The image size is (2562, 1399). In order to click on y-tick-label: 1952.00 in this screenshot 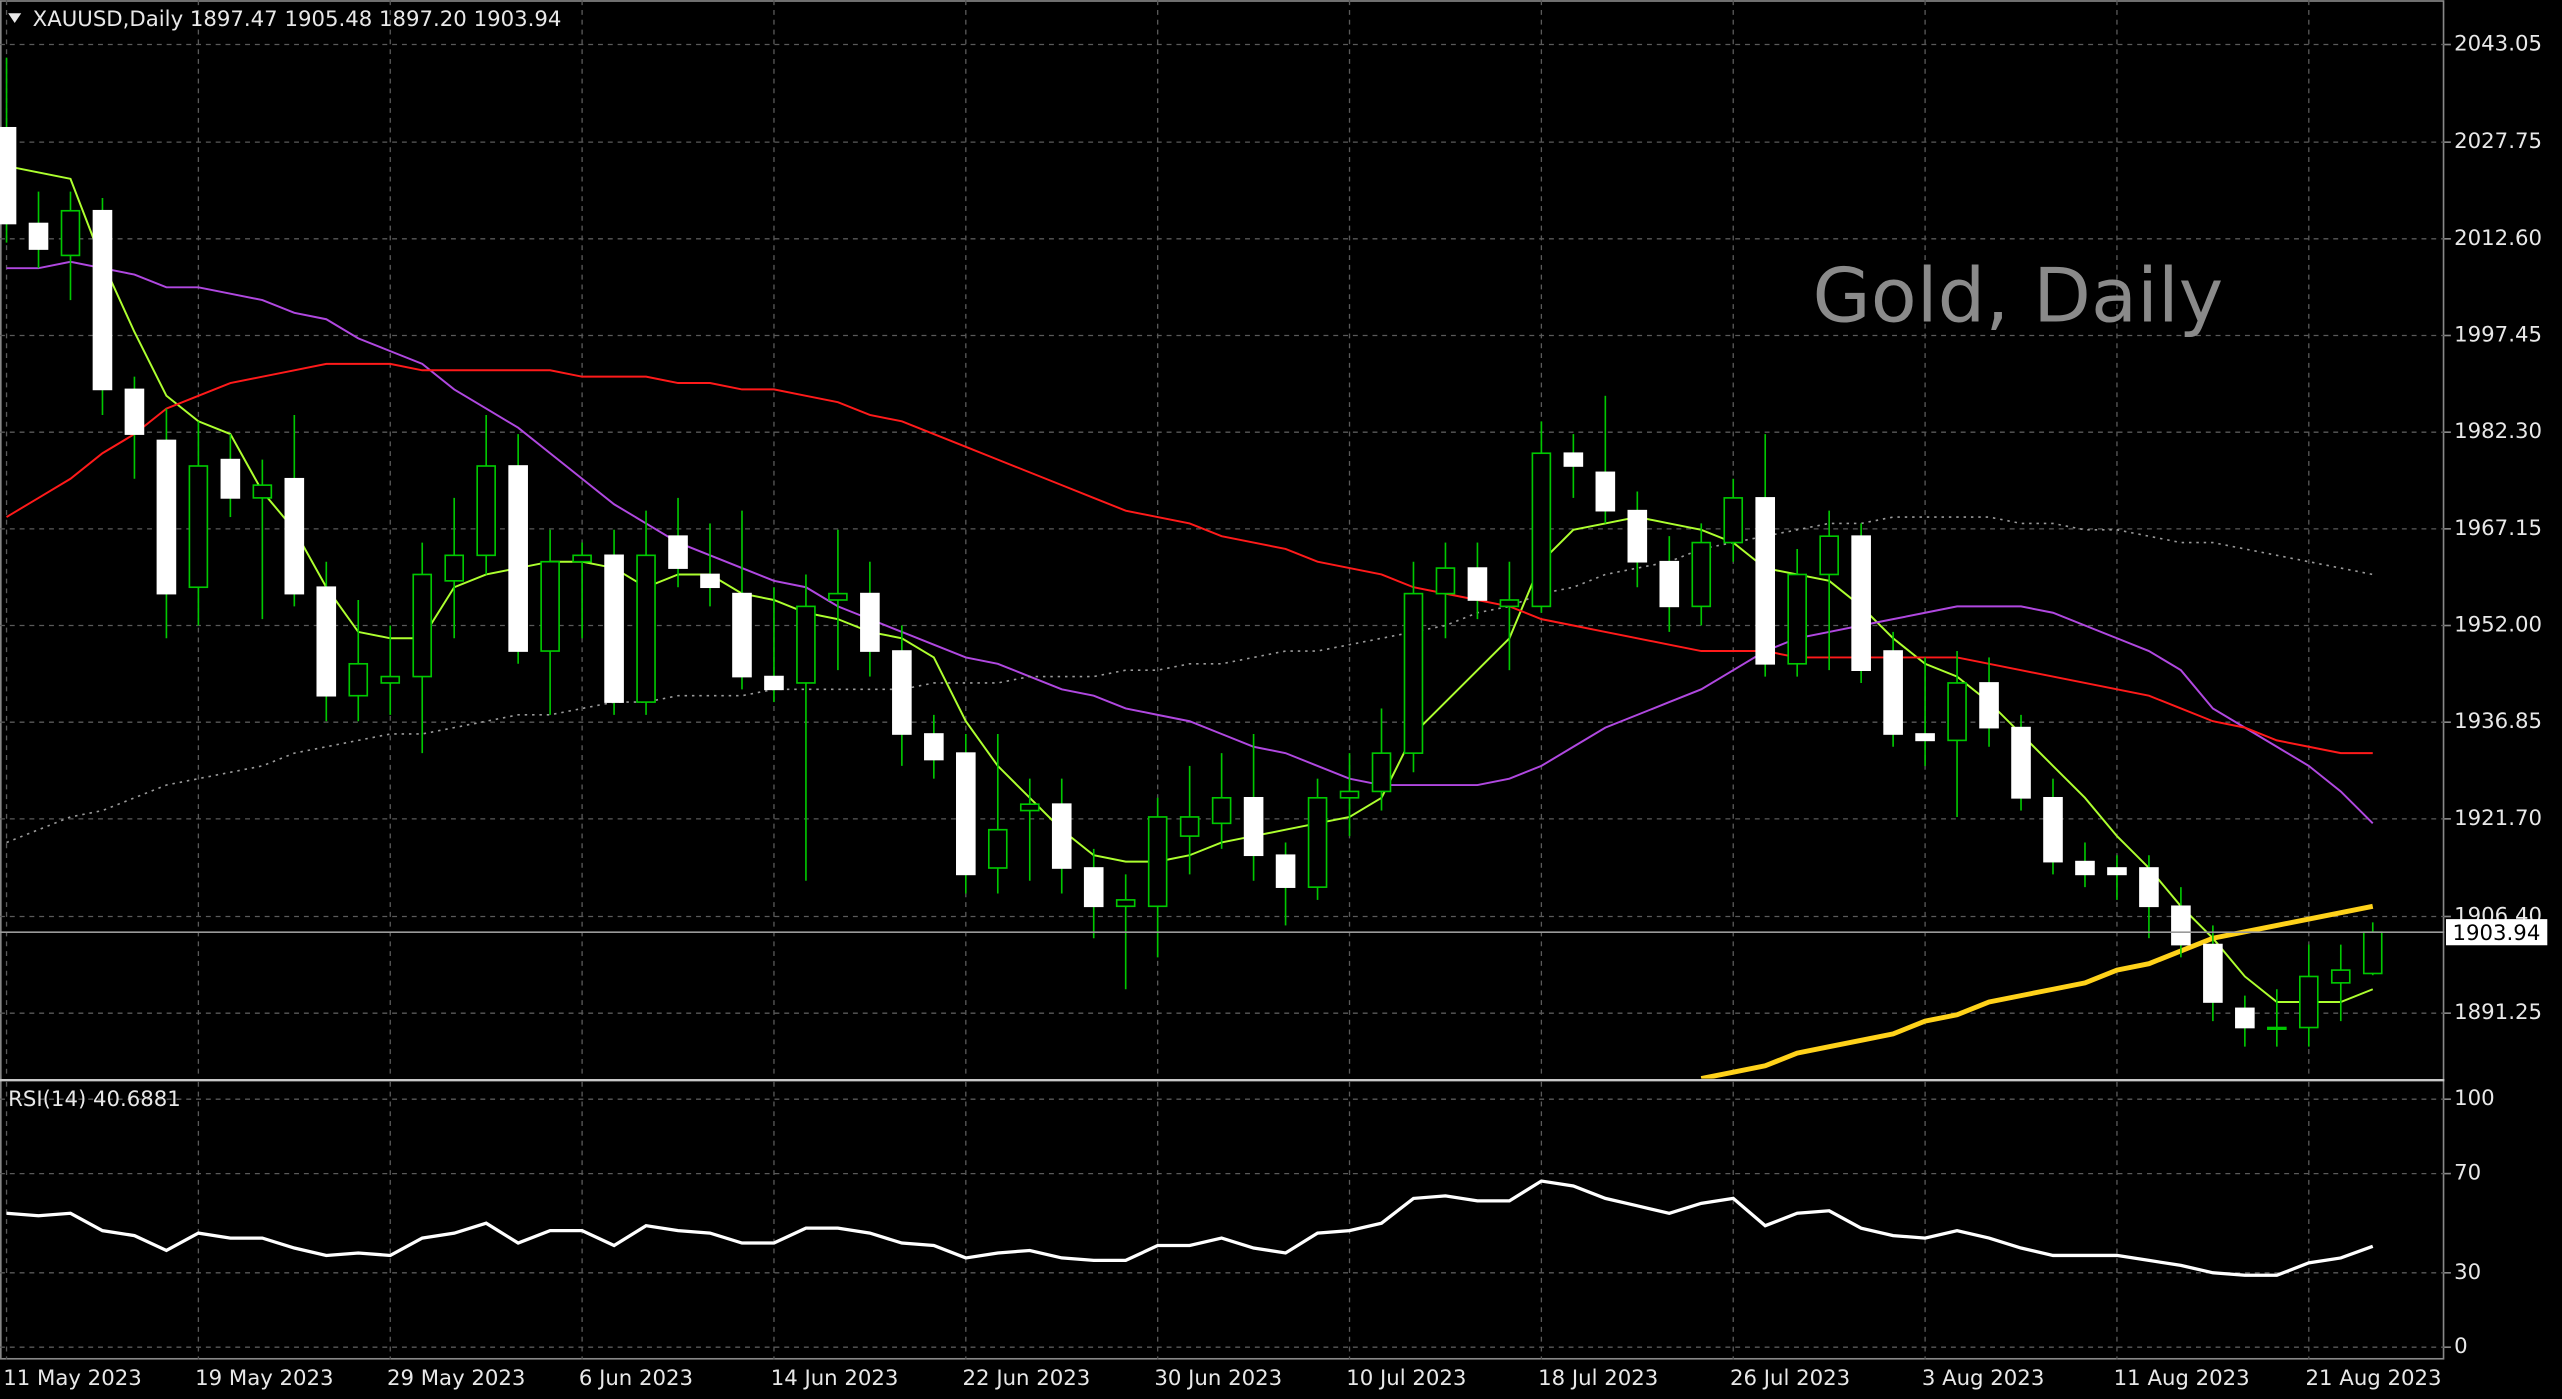, I will do `click(2498, 625)`.